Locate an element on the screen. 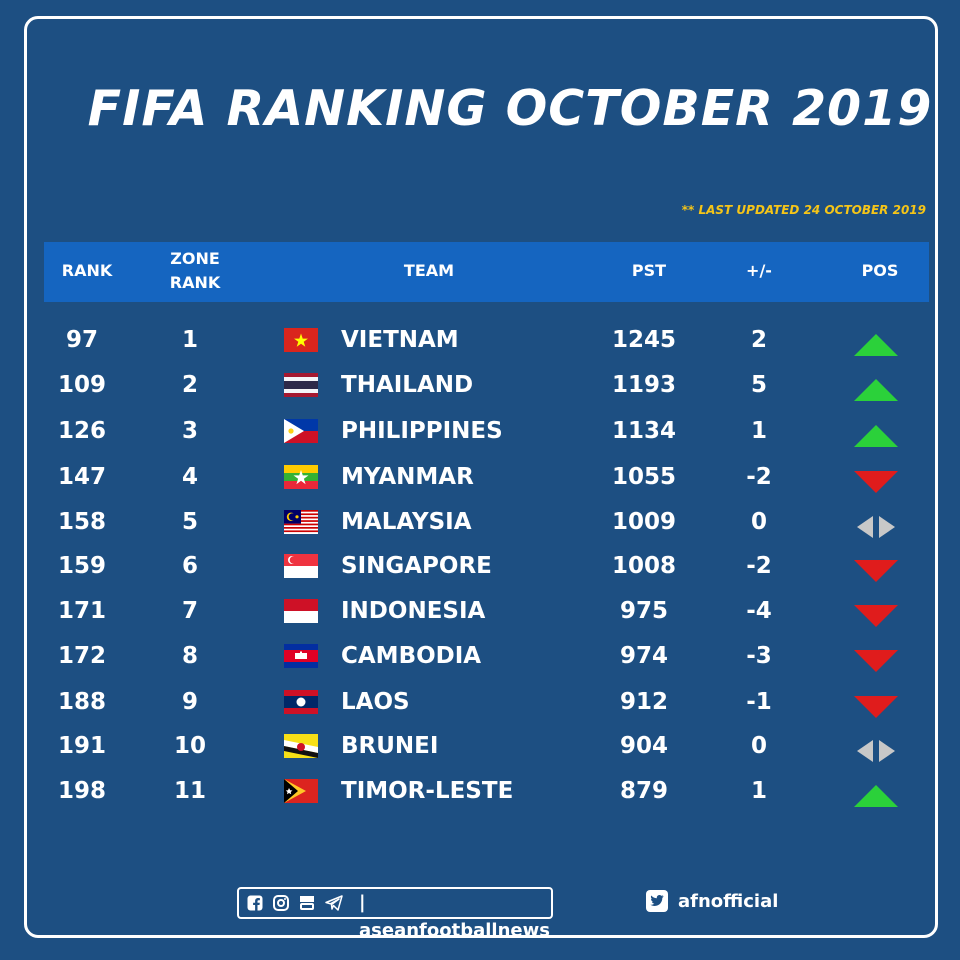 Image resolution: width=960 pixels, height=960 pixels. team-name-cell: BRUNEI is located at coordinates (390, 746).